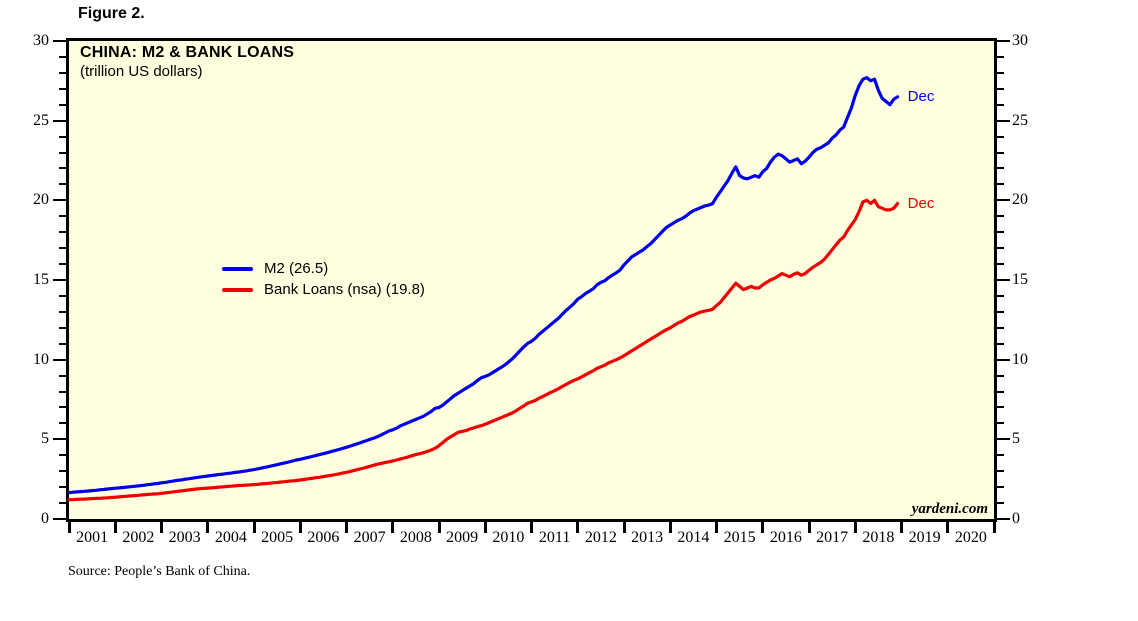 This screenshot has width=1138, height=621. I want to click on x-axis-year-label: 2003, so click(184, 537).